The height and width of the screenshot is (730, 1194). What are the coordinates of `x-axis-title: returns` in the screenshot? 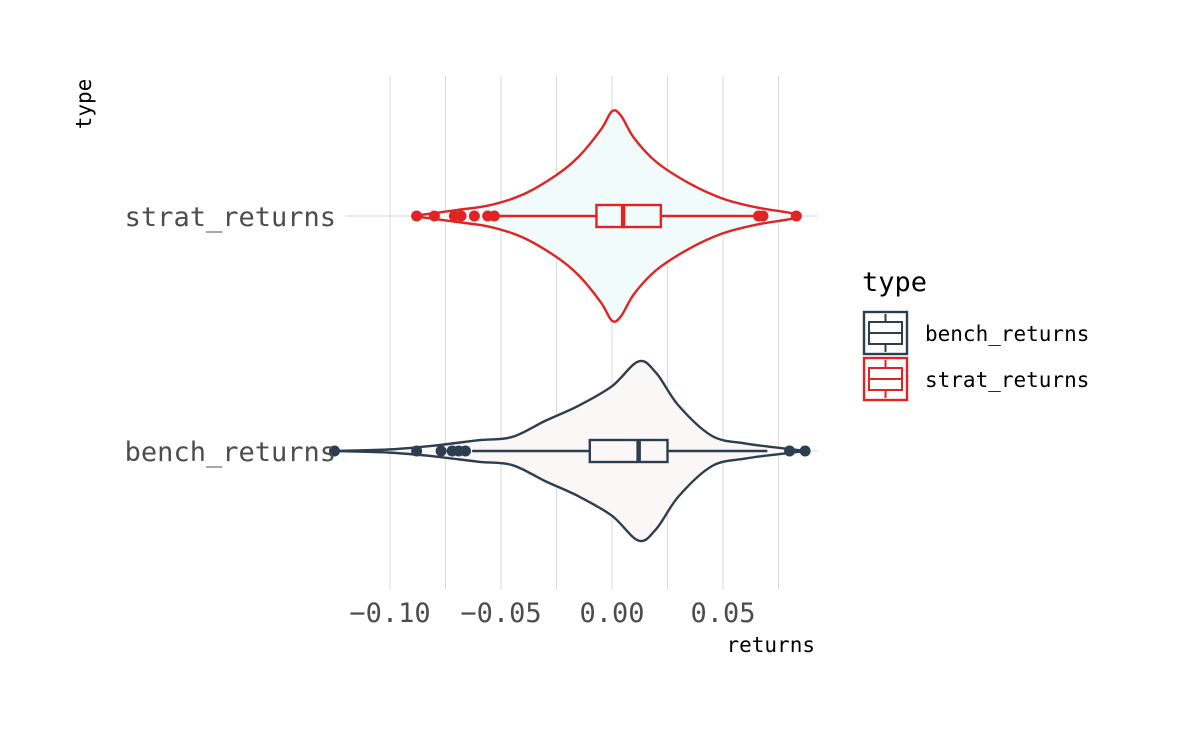 It's located at (770, 645).